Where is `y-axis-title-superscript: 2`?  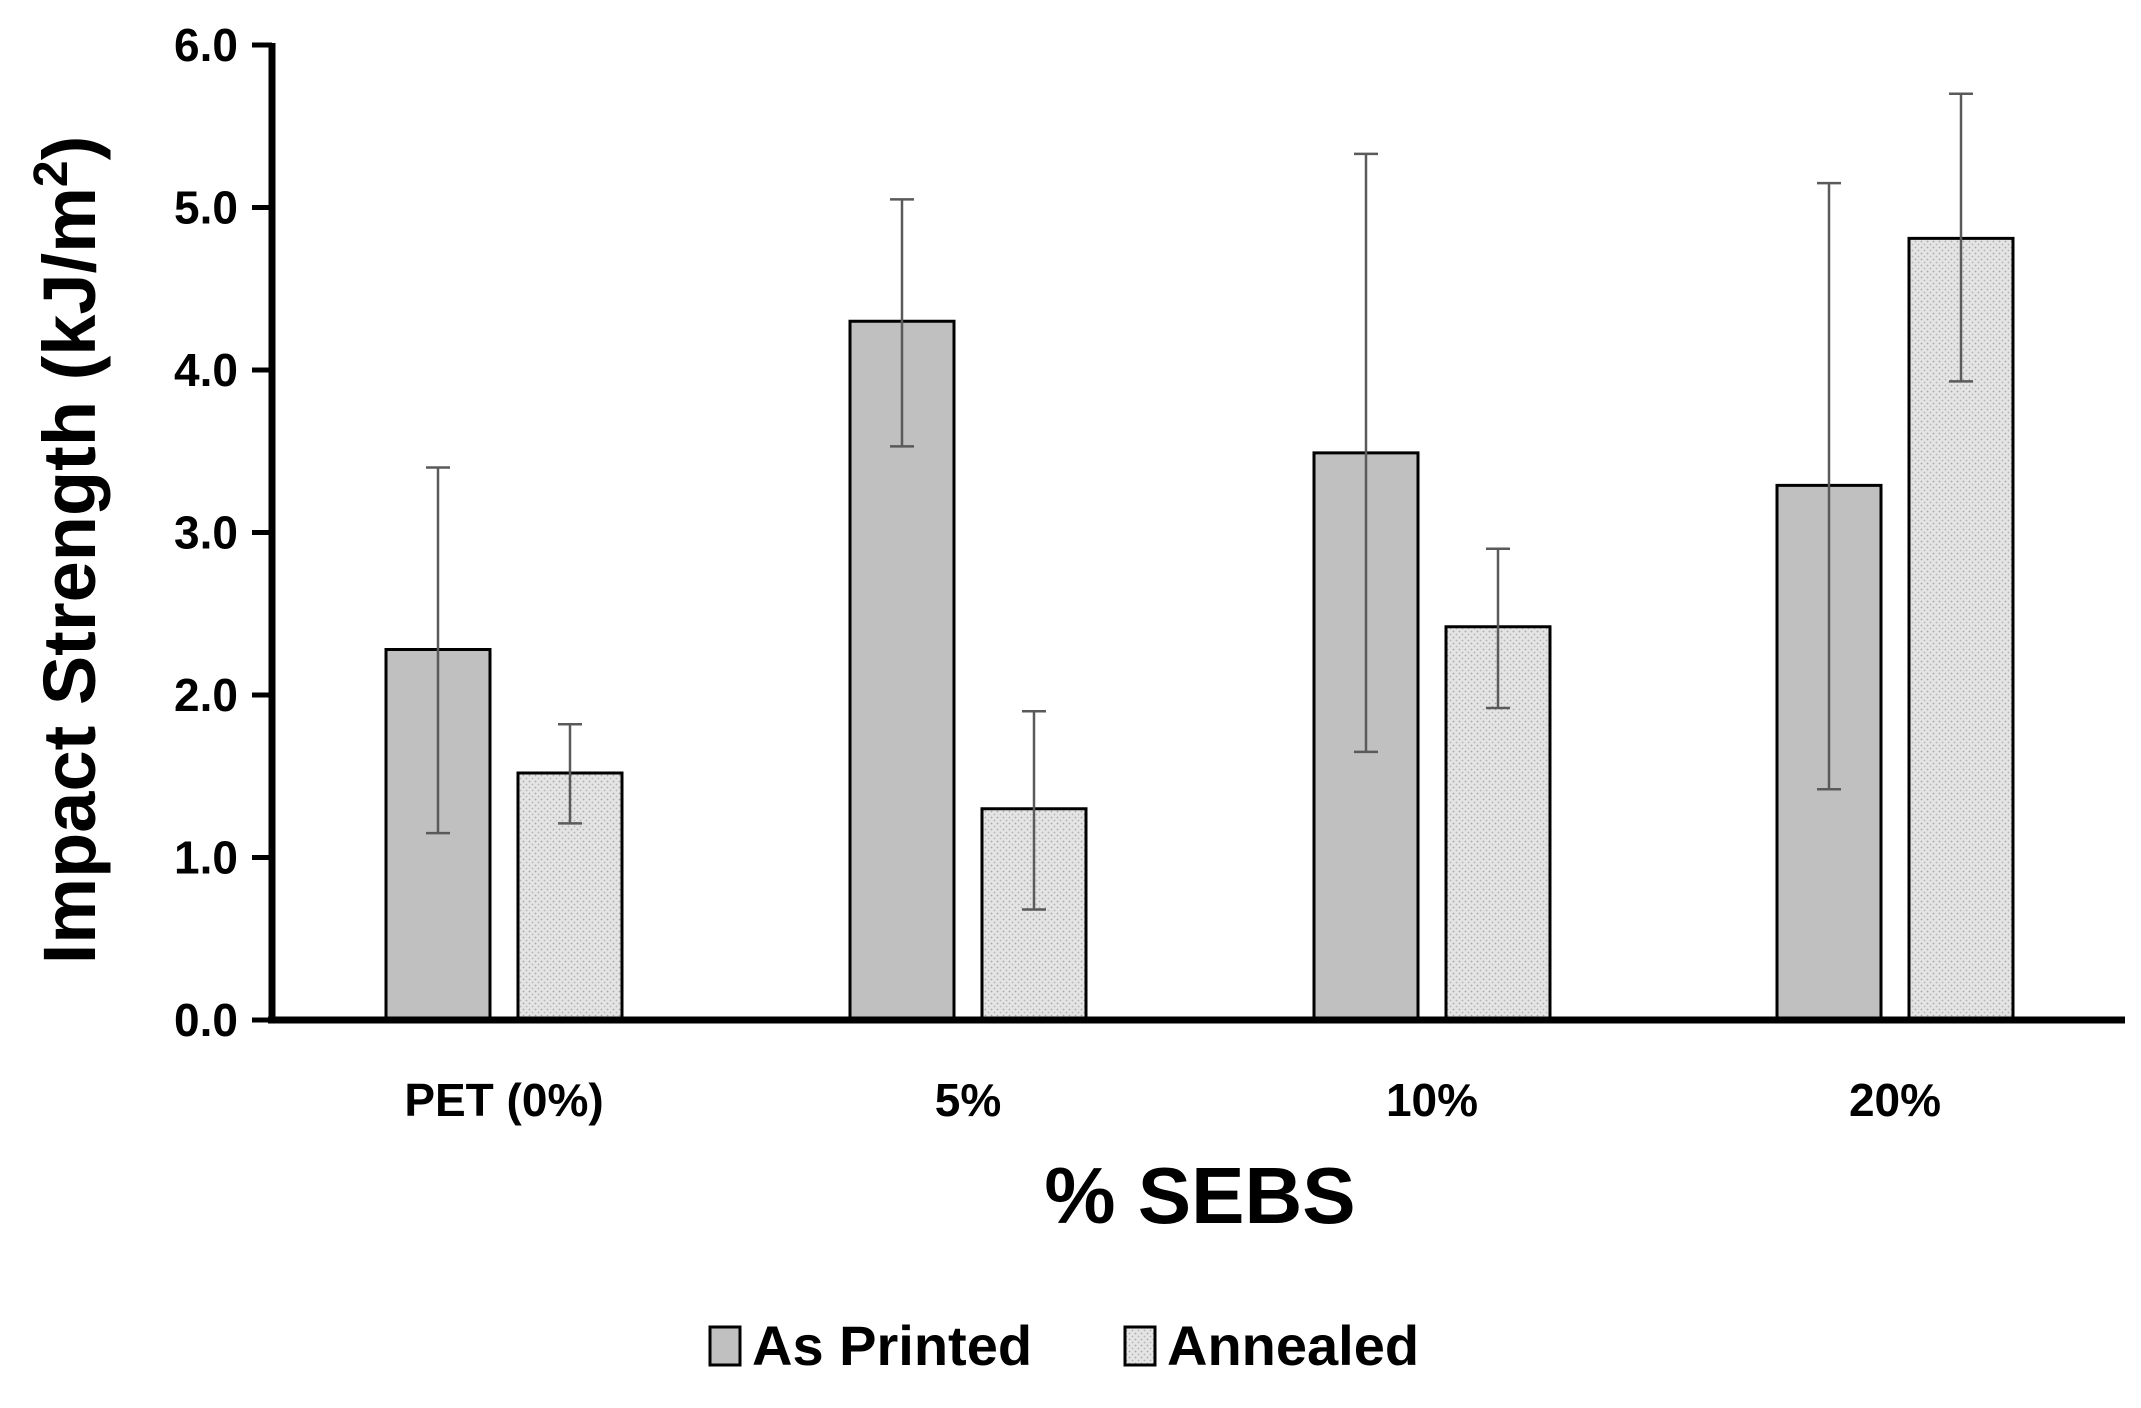 y-axis-title-superscript: 2 is located at coordinates (51, 173).